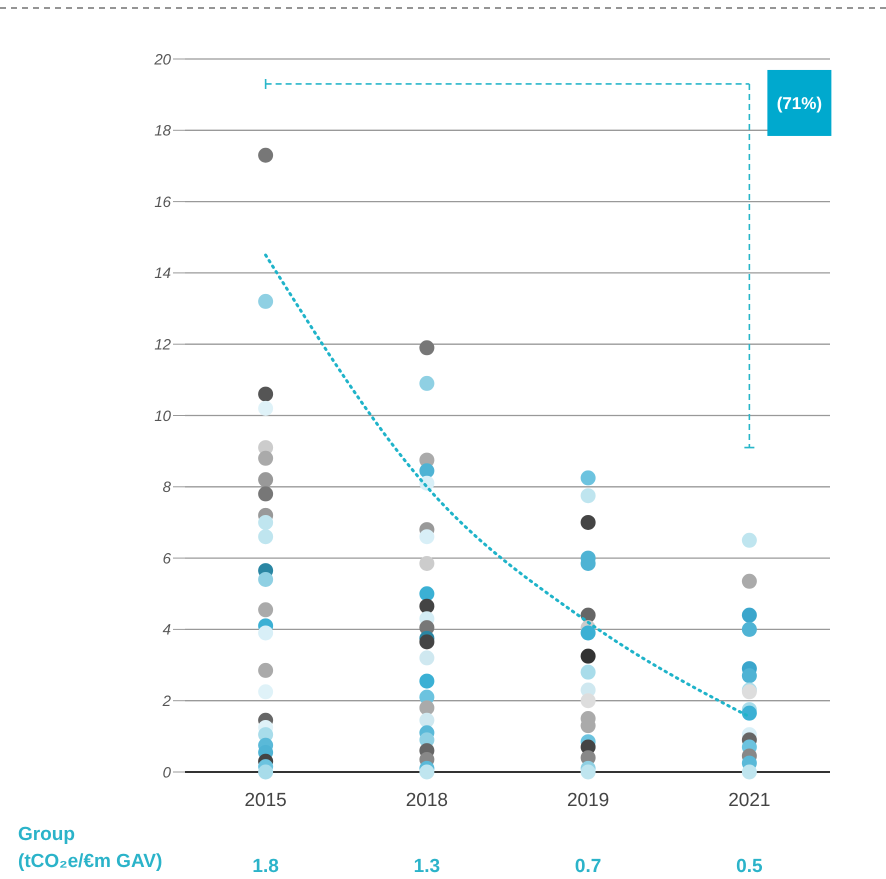  I want to click on y-tick-label: 18, so click(163, 131).